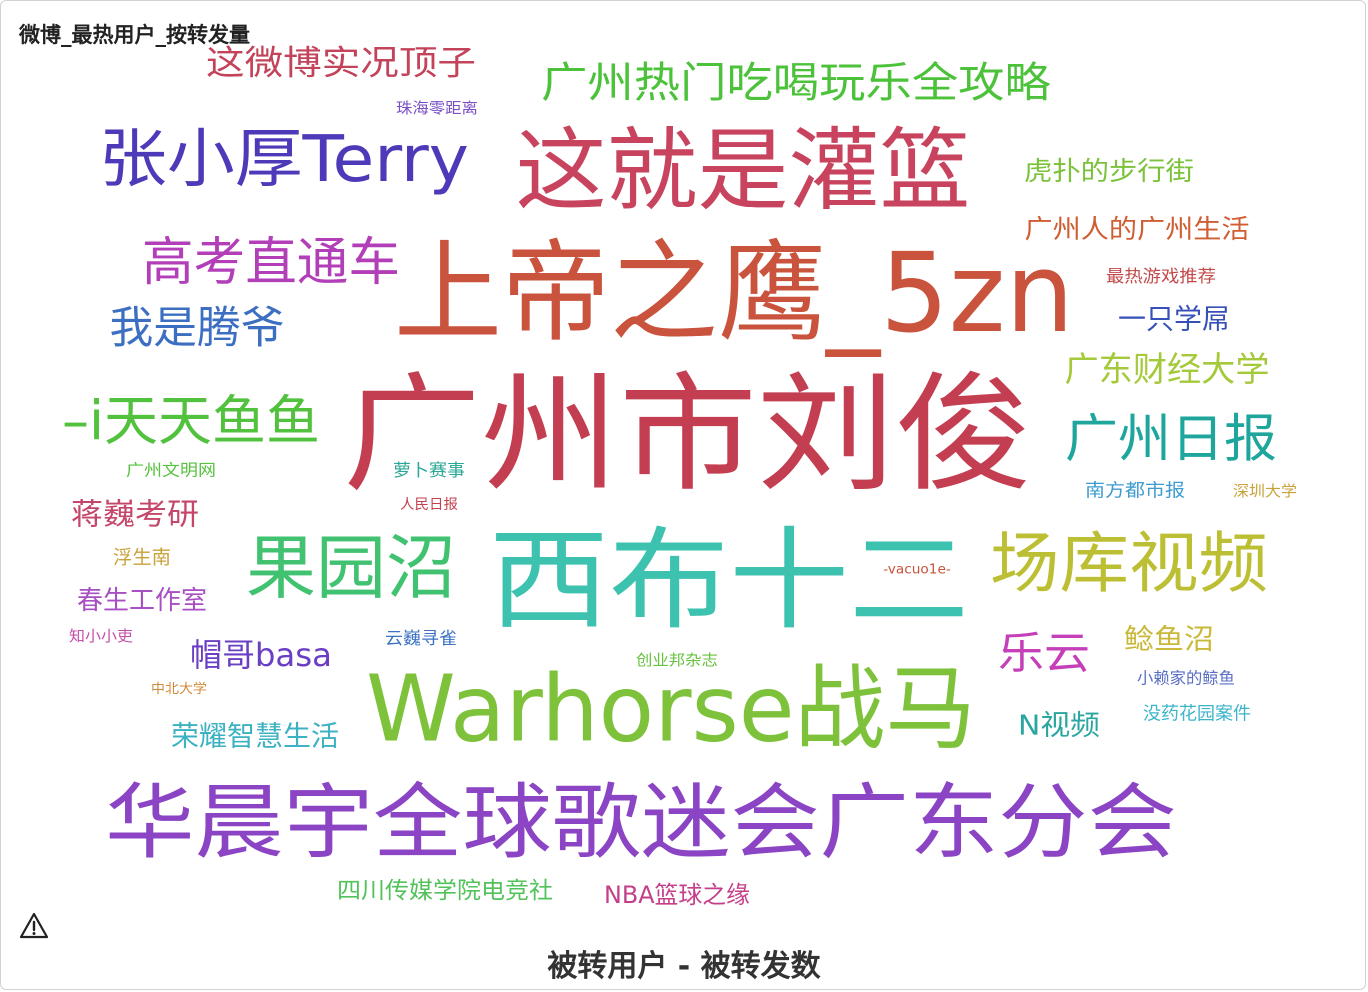  What do you see at coordinates (1135, 491) in the screenshot?
I see `word-18: 南方都市报` at bounding box center [1135, 491].